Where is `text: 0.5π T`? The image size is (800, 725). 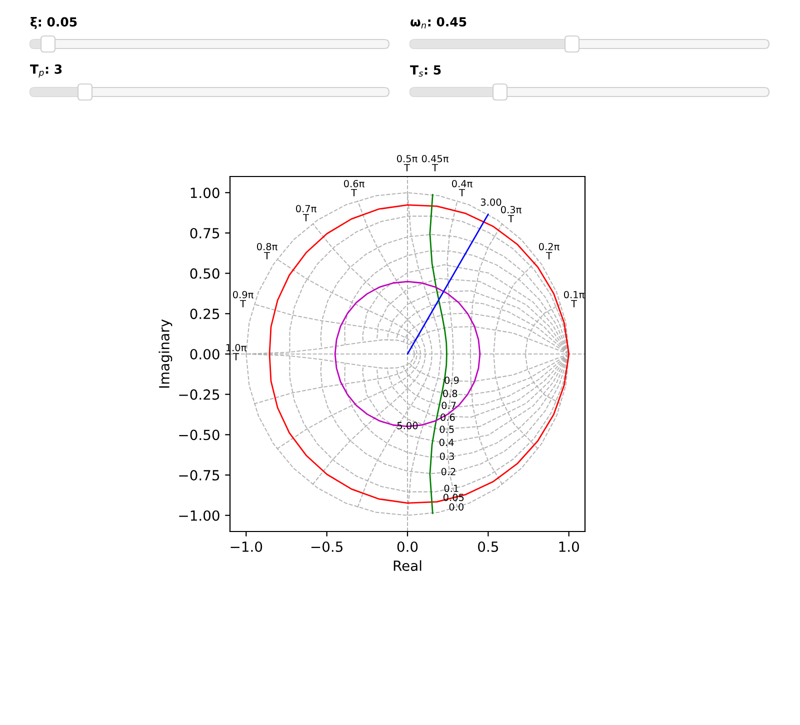 text: 0.5π T is located at coordinates (407, 163).